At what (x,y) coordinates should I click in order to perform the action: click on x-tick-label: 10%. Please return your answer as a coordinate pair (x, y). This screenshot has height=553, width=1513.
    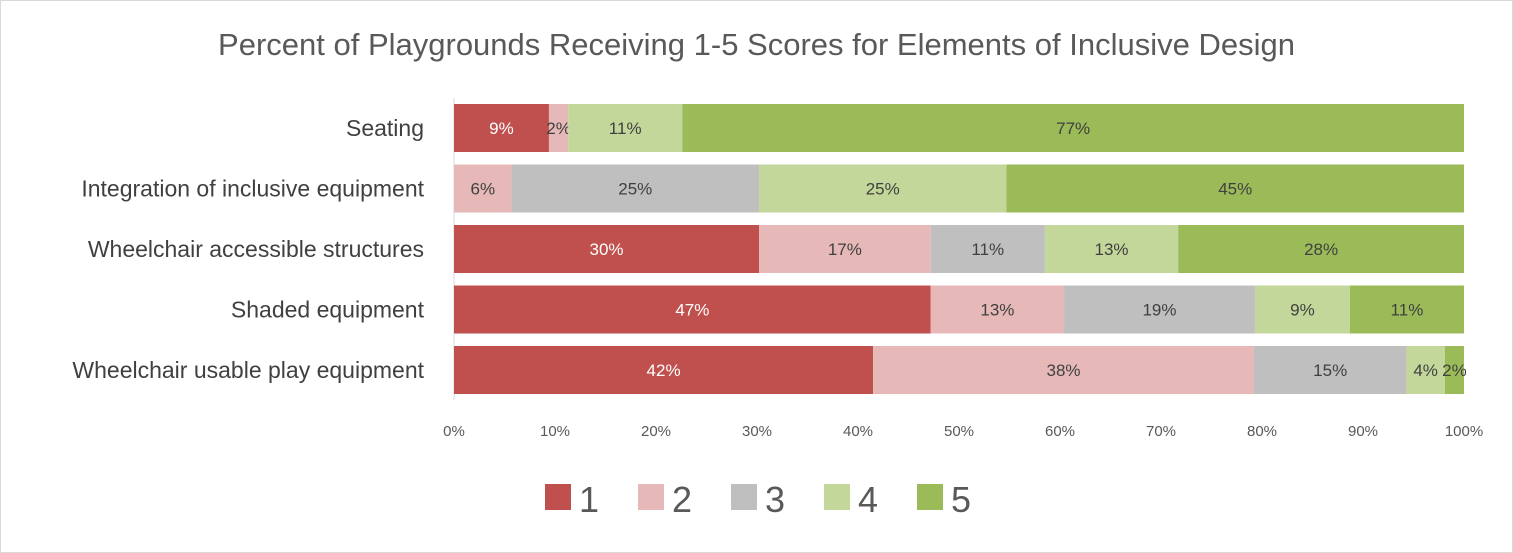
    Looking at the image, I should click on (555, 431).